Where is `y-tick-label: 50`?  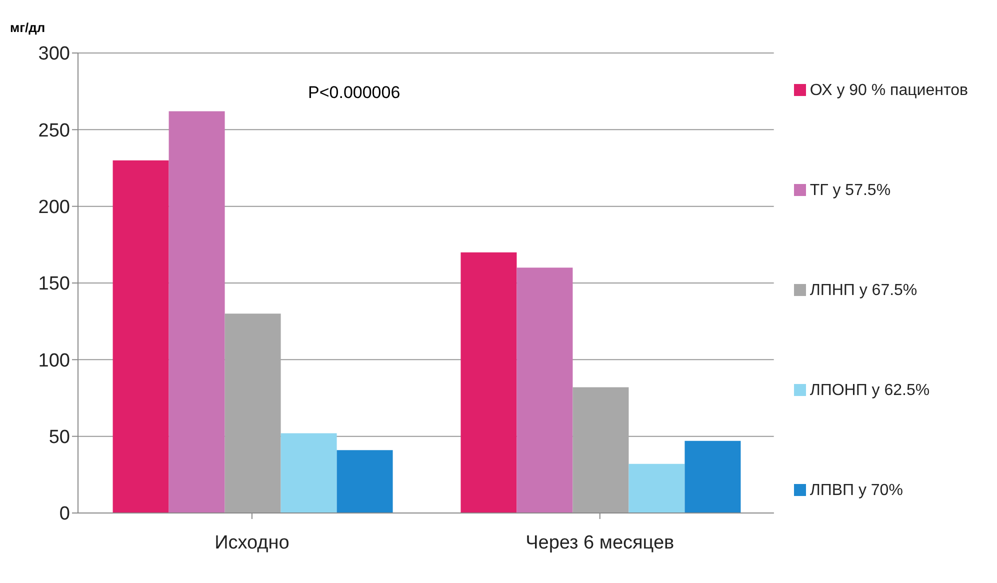
y-tick-label: 50 is located at coordinates (59, 437).